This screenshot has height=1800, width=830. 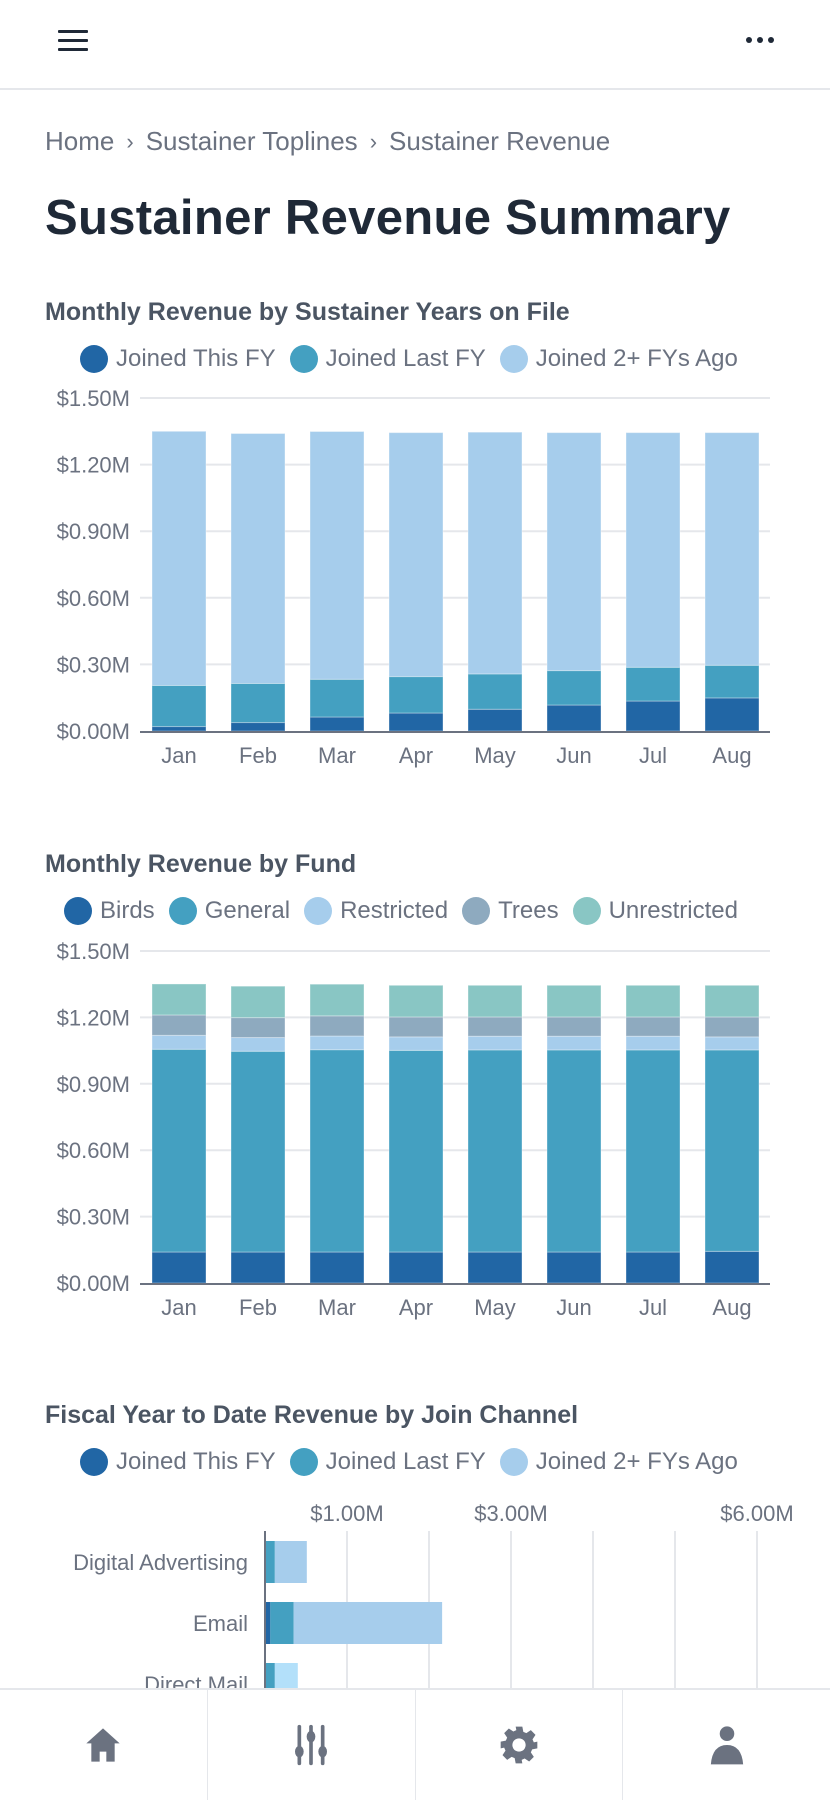 I want to click on legend-label: Trees, so click(x=528, y=910).